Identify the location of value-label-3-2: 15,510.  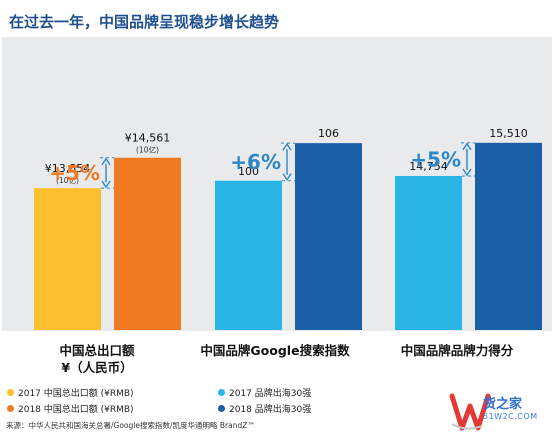
(508, 133).